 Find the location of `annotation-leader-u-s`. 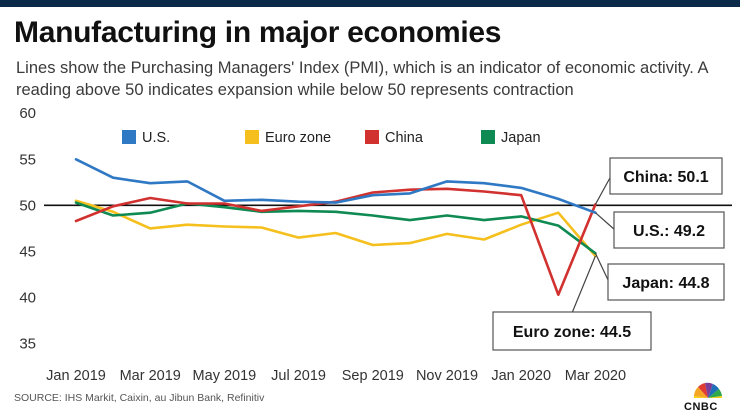

annotation-leader-u-s is located at coordinates (605, 221).